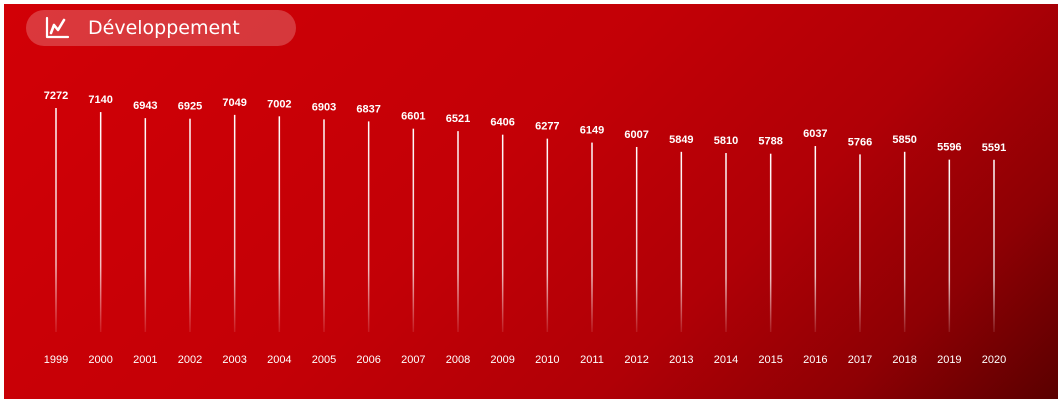 The height and width of the screenshot is (403, 1062). I want to click on bar-2020, so click(994, 245).